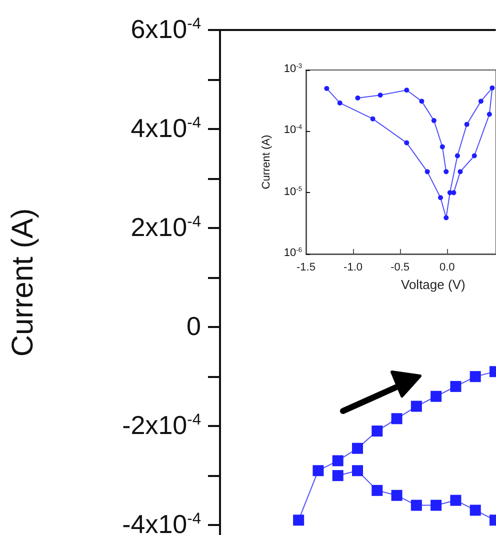 This screenshot has height=535, width=496. I want to click on x-axis-title: Voltage (V), so click(433, 284).